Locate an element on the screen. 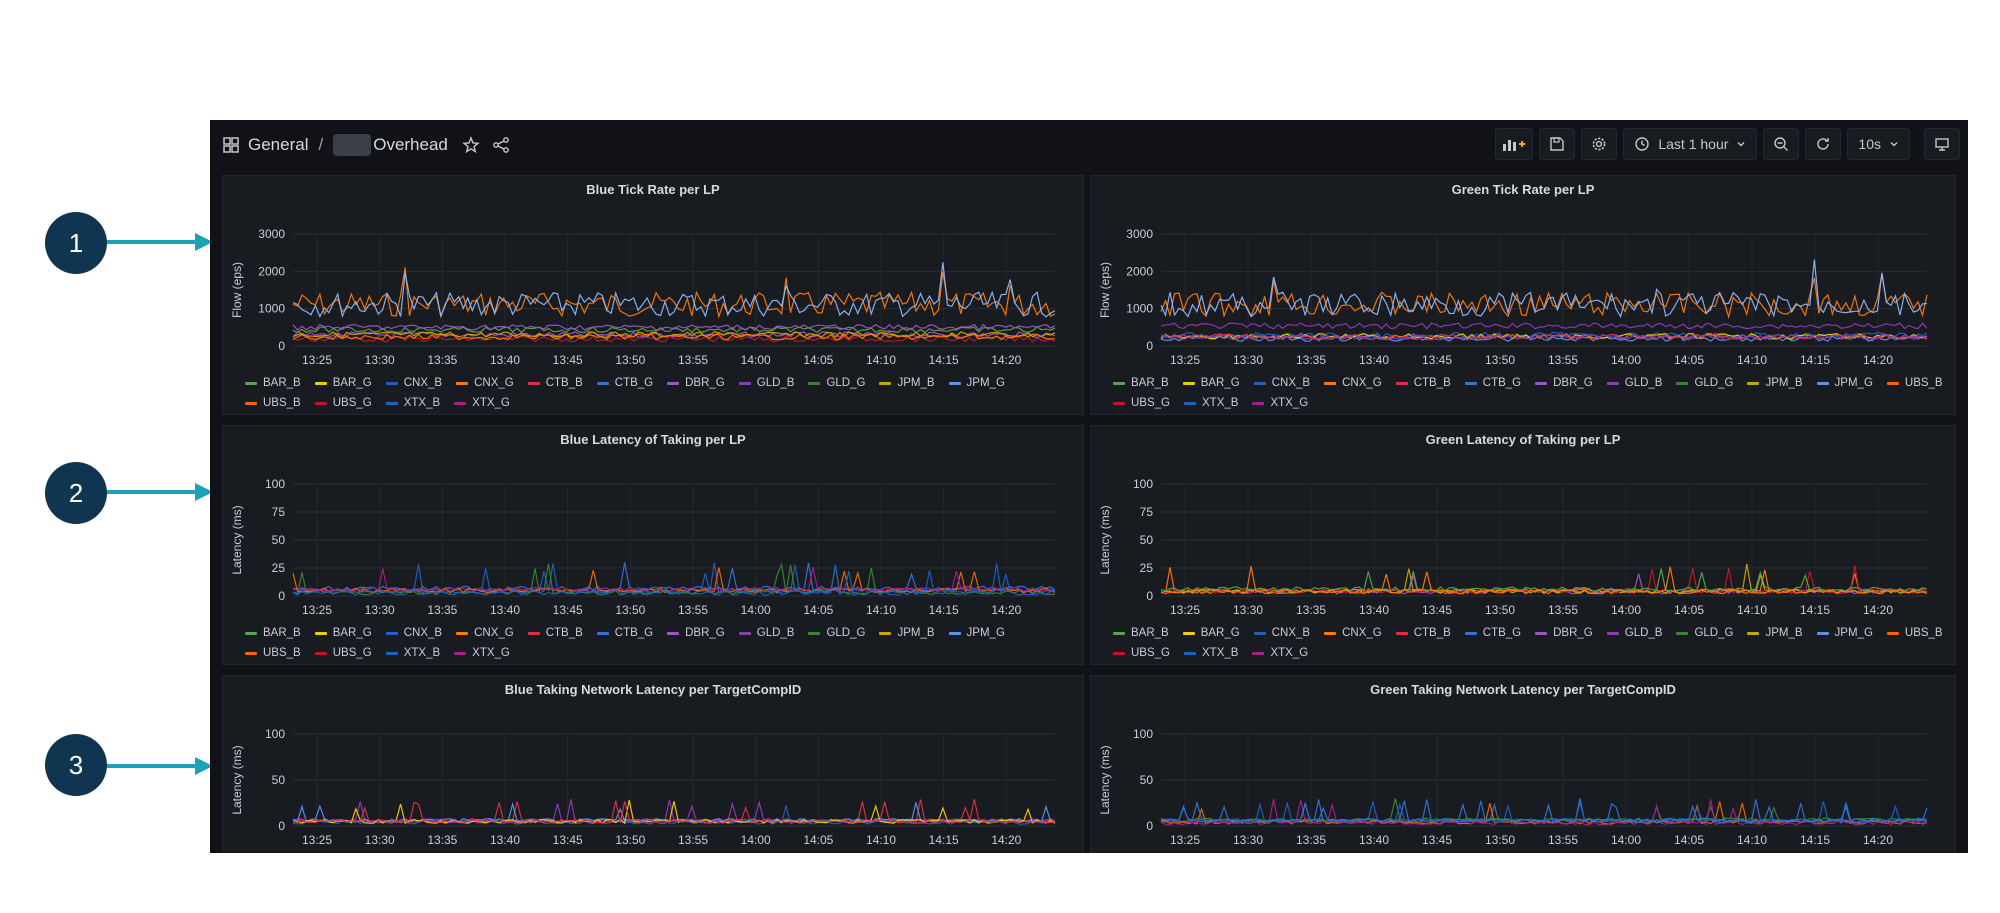 The height and width of the screenshot is (913, 2000). refresh-interval-picker: 10s is located at coordinates (1878, 144).